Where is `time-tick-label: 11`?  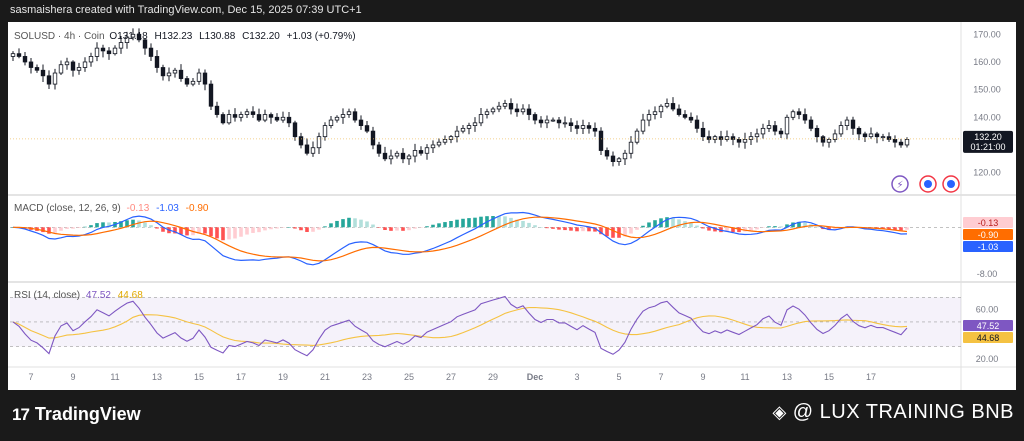
time-tick-label: 11 is located at coordinates (114, 377).